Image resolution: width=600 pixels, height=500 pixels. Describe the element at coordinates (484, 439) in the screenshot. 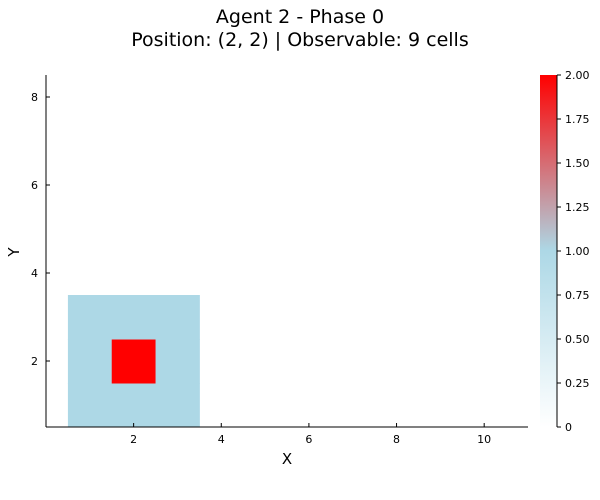

I see `x-tick-label: 10` at that location.